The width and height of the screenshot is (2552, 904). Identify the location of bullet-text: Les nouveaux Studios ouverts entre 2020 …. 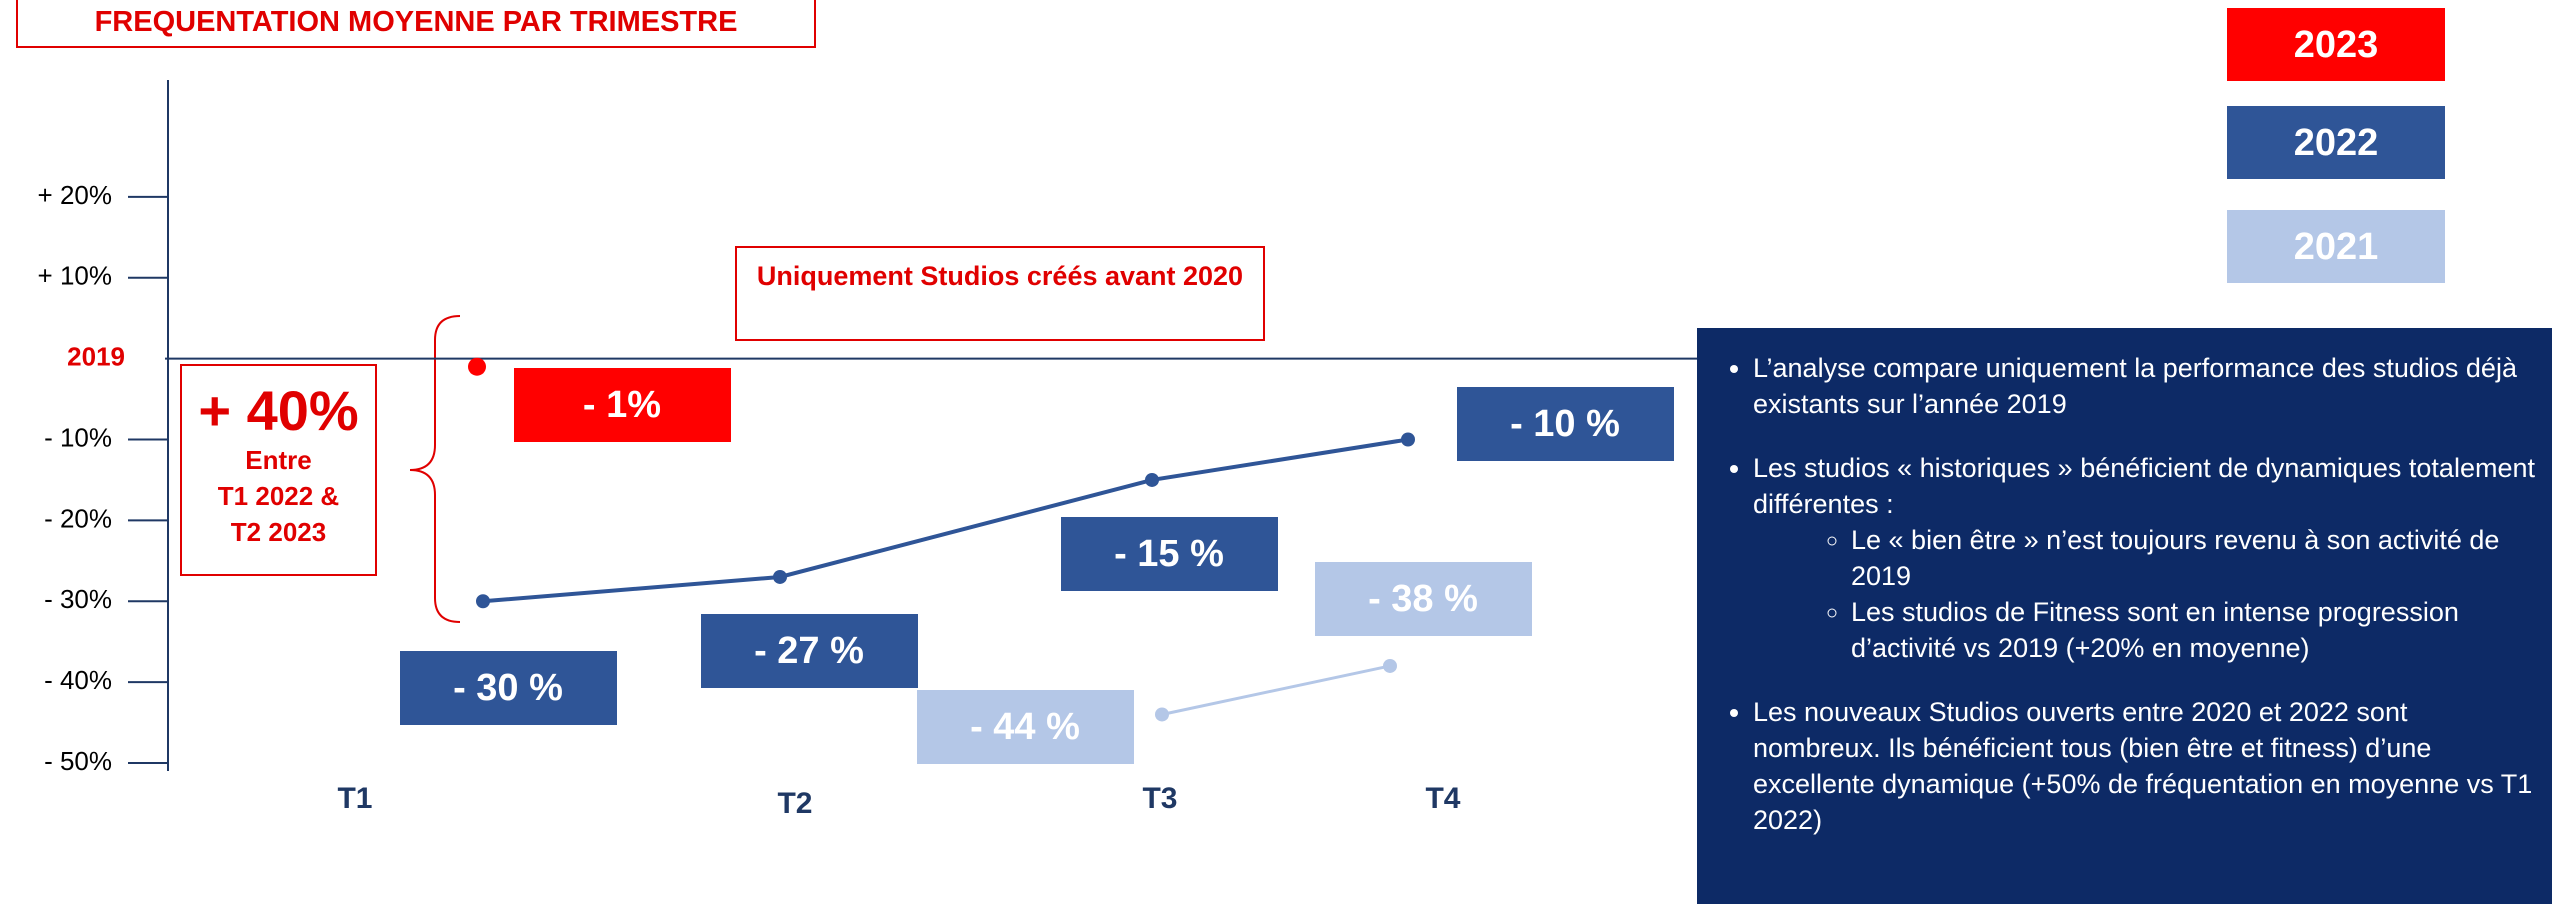
(2143, 766).